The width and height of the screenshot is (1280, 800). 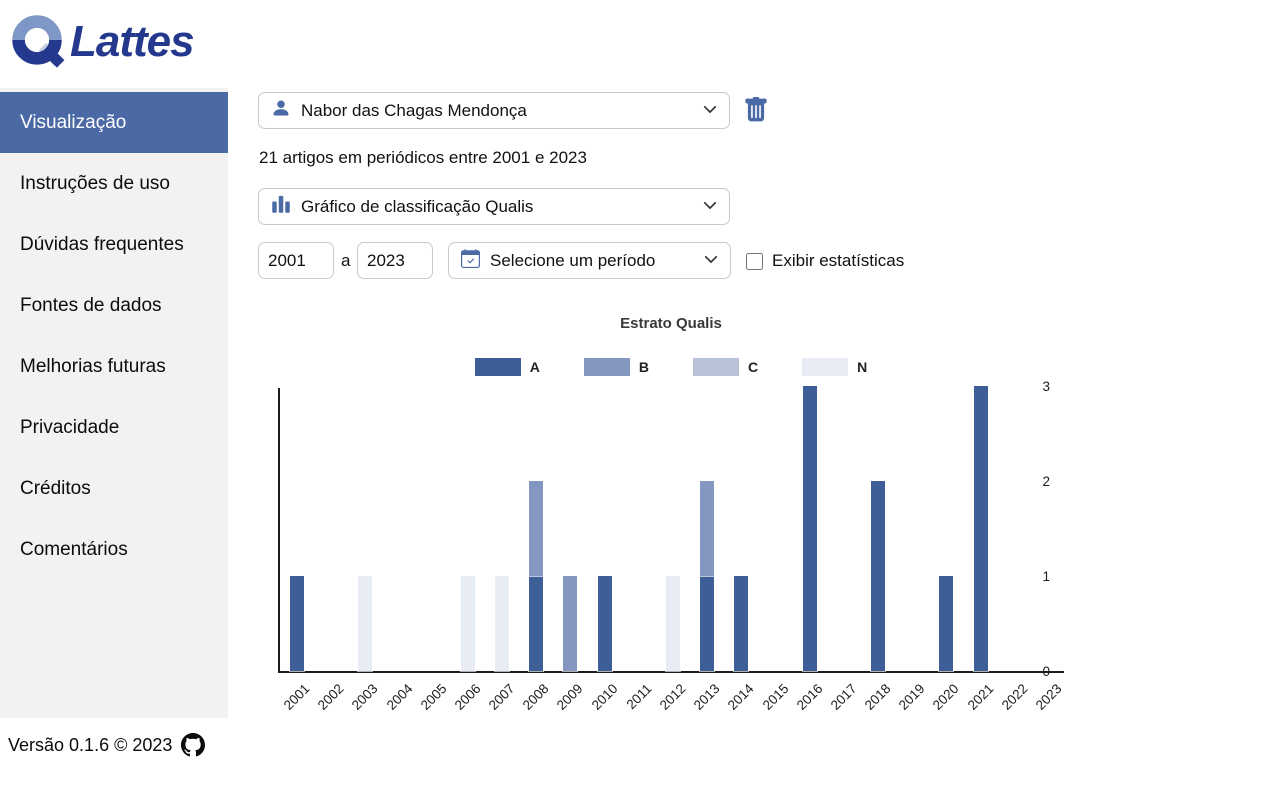 I want to click on x-tick-label: 2003, so click(x=365, y=697).